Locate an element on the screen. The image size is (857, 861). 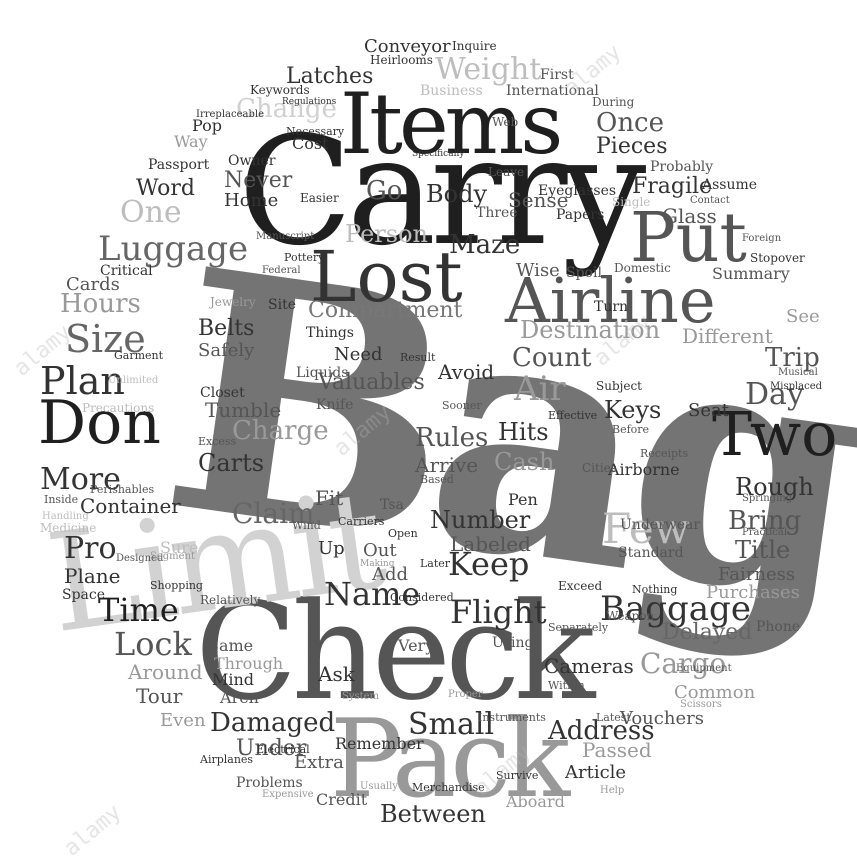
word-phone: Phone is located at coordinates (778, 627).